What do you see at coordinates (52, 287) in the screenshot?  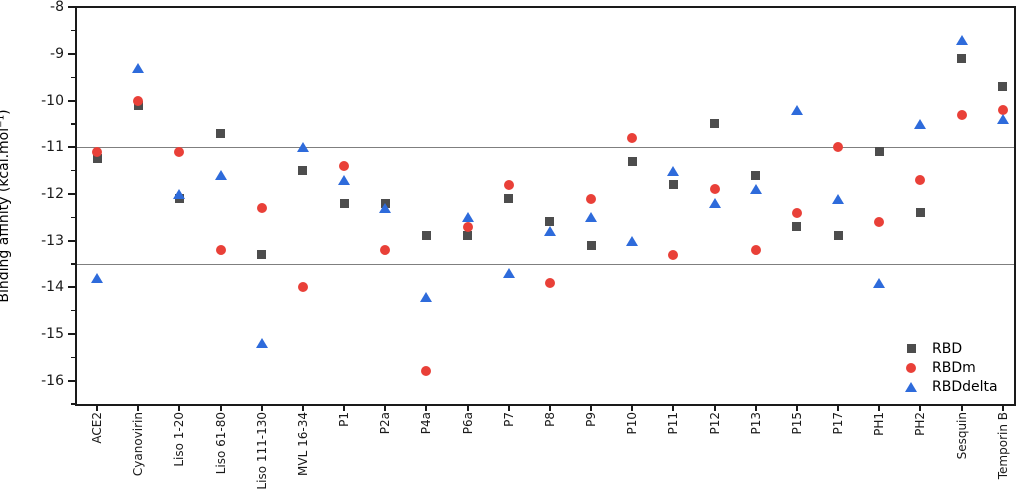 I see `y-axis-tick-label: -14` at bounding box center [52, 287].